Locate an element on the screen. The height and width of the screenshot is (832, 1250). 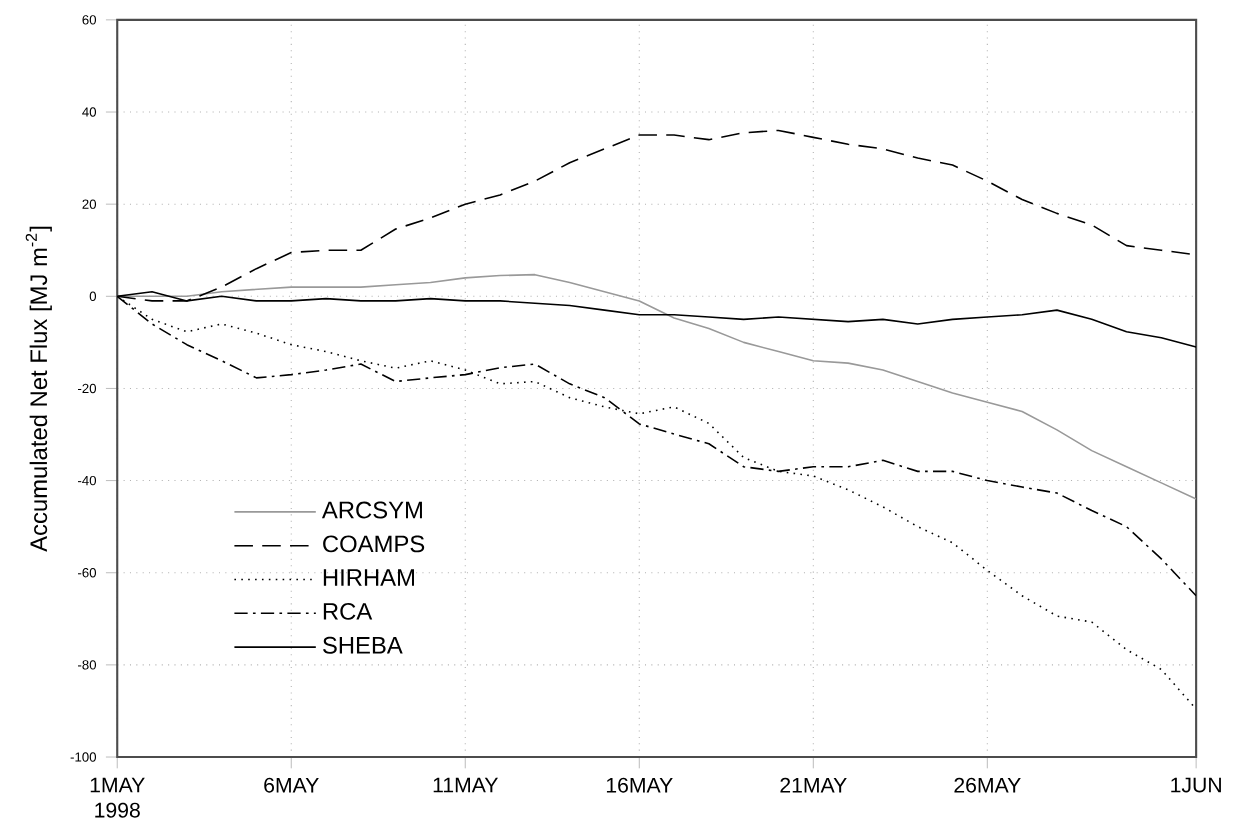
x-tick-label: 16MAY is located at coordinates (639, 785).